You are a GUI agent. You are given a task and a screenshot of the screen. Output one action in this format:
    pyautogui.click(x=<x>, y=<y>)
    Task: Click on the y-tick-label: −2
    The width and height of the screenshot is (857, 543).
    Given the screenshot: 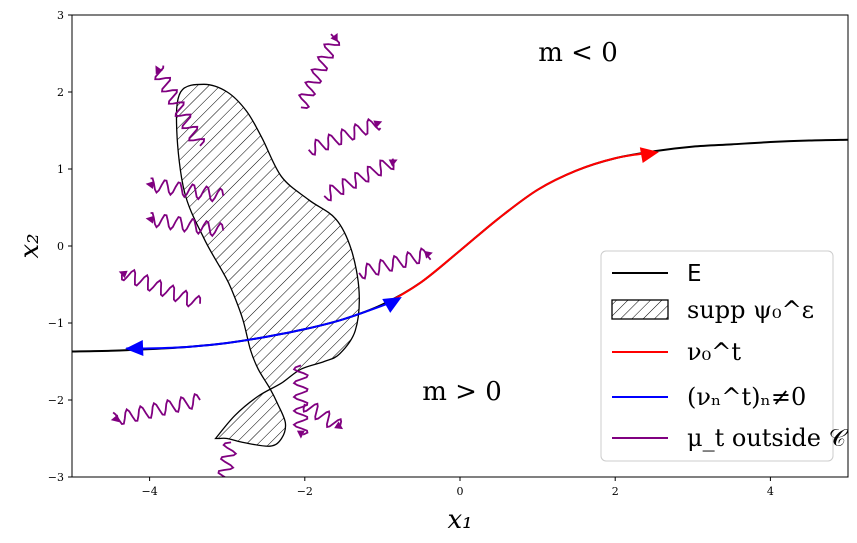 What is the action you would take?
    pyautogui.click(x=56, y=400)
    